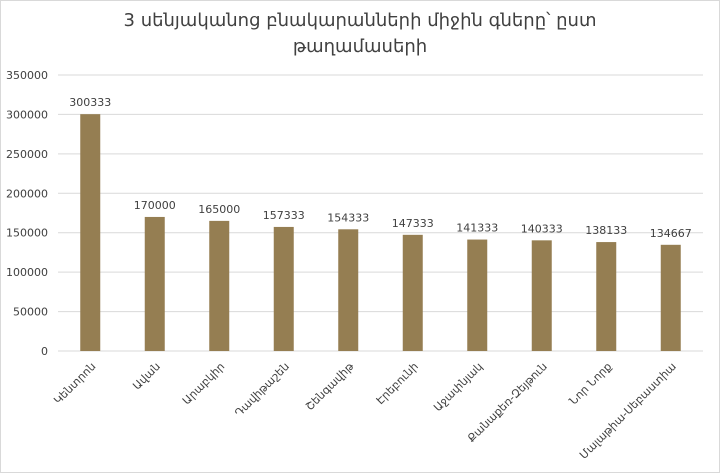  Describe the element at coordinates (591, 384) in the screenshot. I see `x-tick-label: Նոր Նորք` at that location.